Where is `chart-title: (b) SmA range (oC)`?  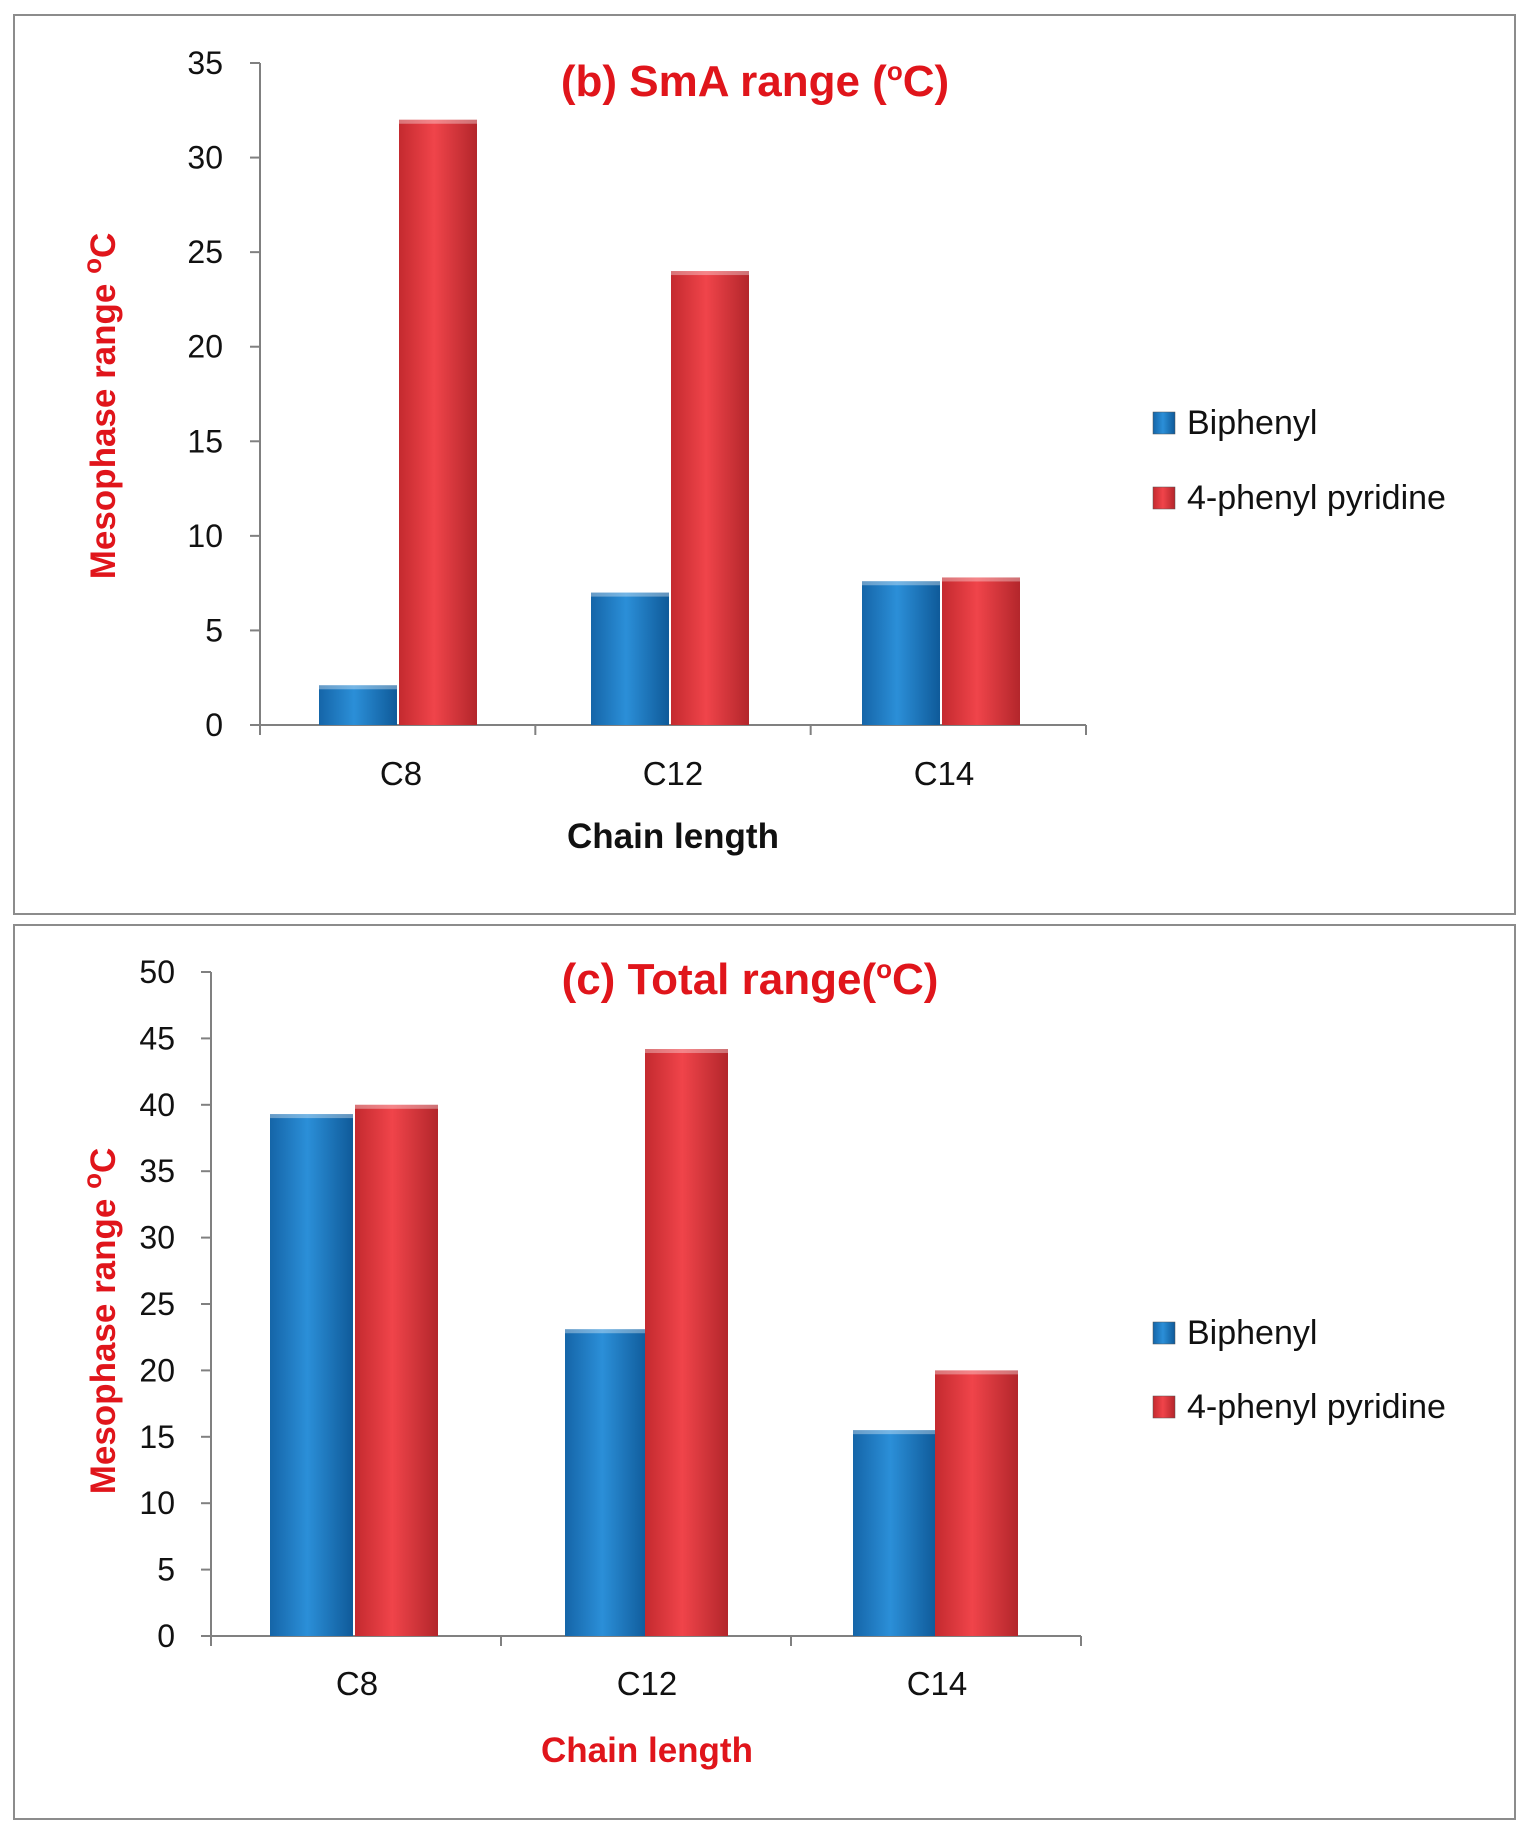
chart-title: (b) SmA range (oC) is located at coordinates (755, 81).